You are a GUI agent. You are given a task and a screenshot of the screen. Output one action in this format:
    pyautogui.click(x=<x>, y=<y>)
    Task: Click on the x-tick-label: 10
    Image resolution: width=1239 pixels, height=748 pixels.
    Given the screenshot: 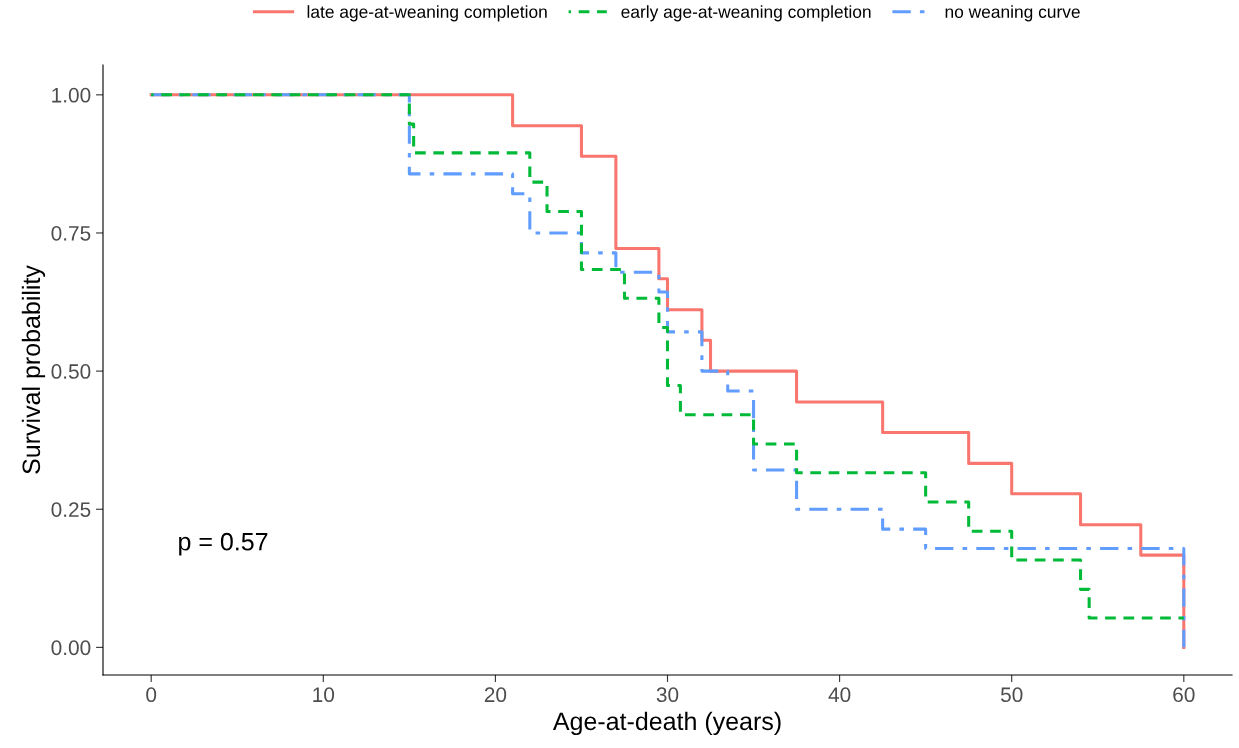 What is the action you would take?
    pyautogui.click(x=324, y=695)
    